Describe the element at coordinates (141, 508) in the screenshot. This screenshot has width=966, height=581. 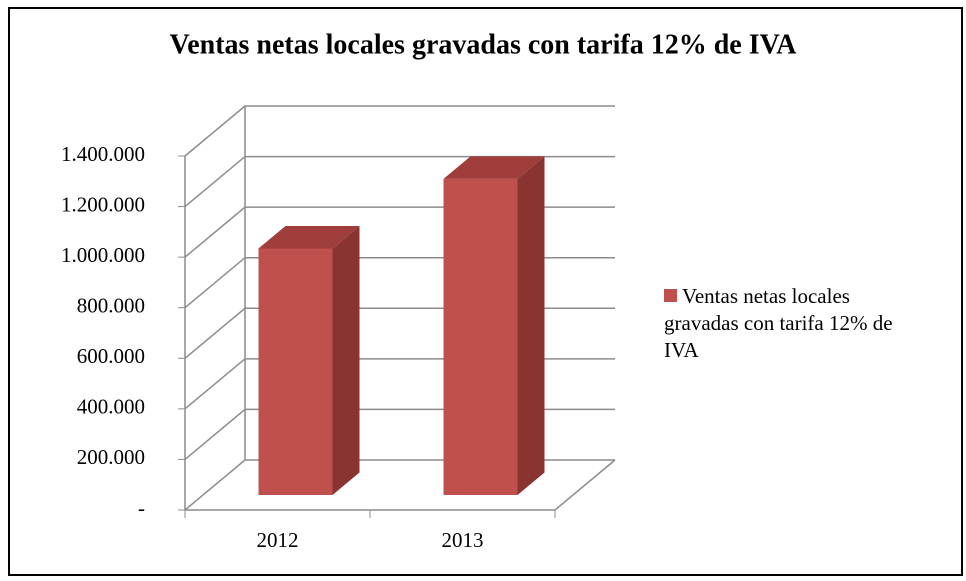
I see `y-tick-label: -` at that location.